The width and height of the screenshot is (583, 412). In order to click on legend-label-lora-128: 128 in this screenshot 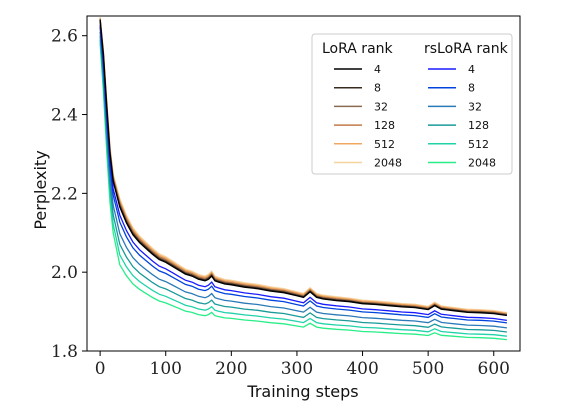, I will do `click(384, 125)`.